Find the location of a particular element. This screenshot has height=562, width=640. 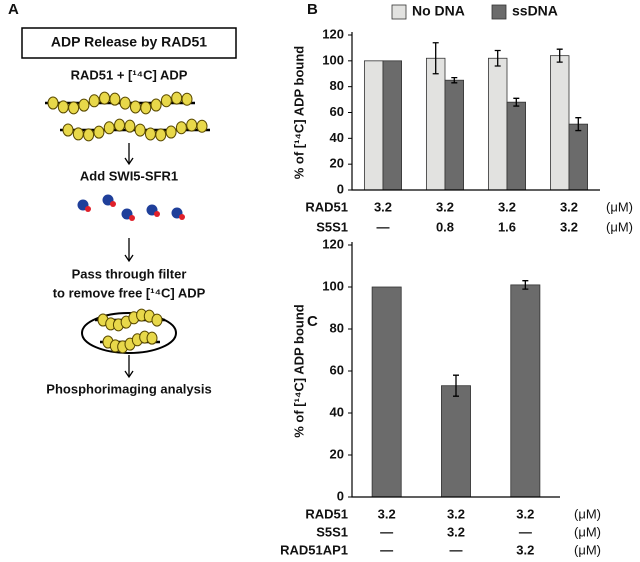

condition-name: S5S1 is located at coordinates (332, 226).